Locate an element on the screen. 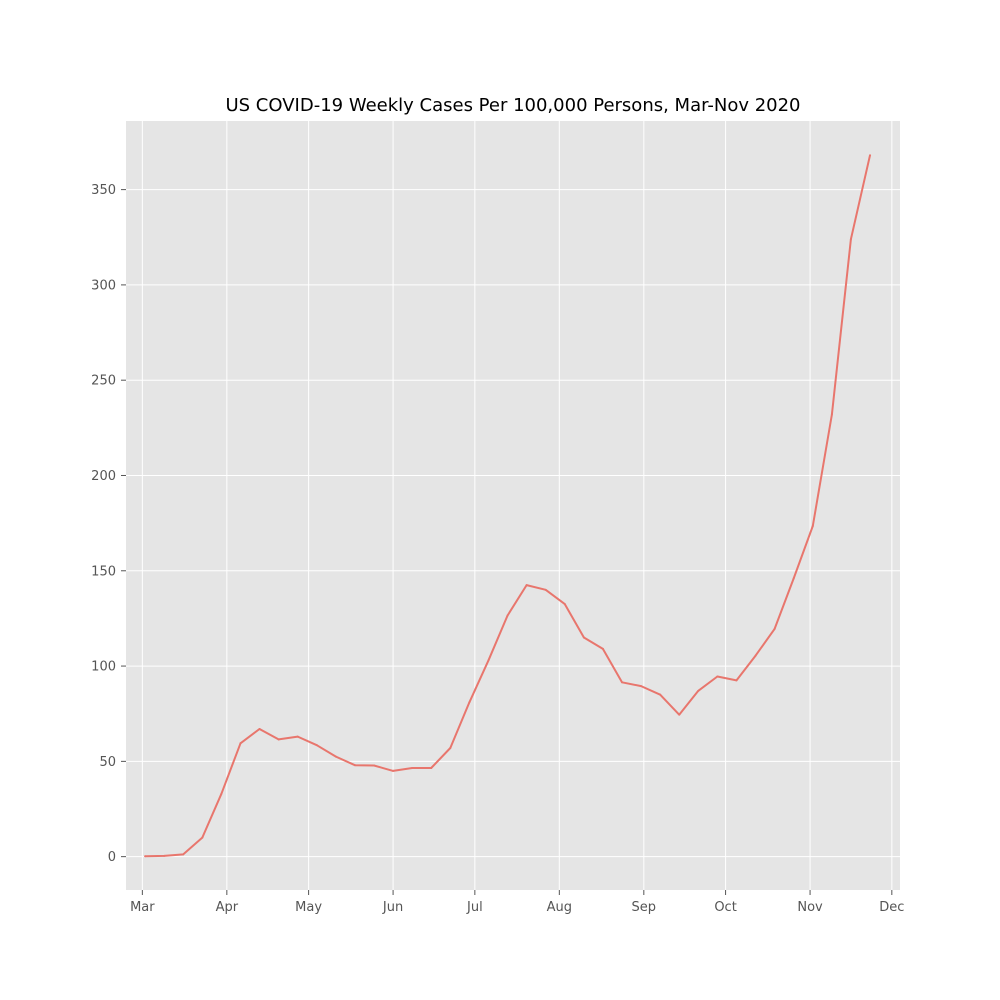 The width and height of the screenshot is (1000, 1000). x-tick-label: Jul is located at coordinates (474, 907).